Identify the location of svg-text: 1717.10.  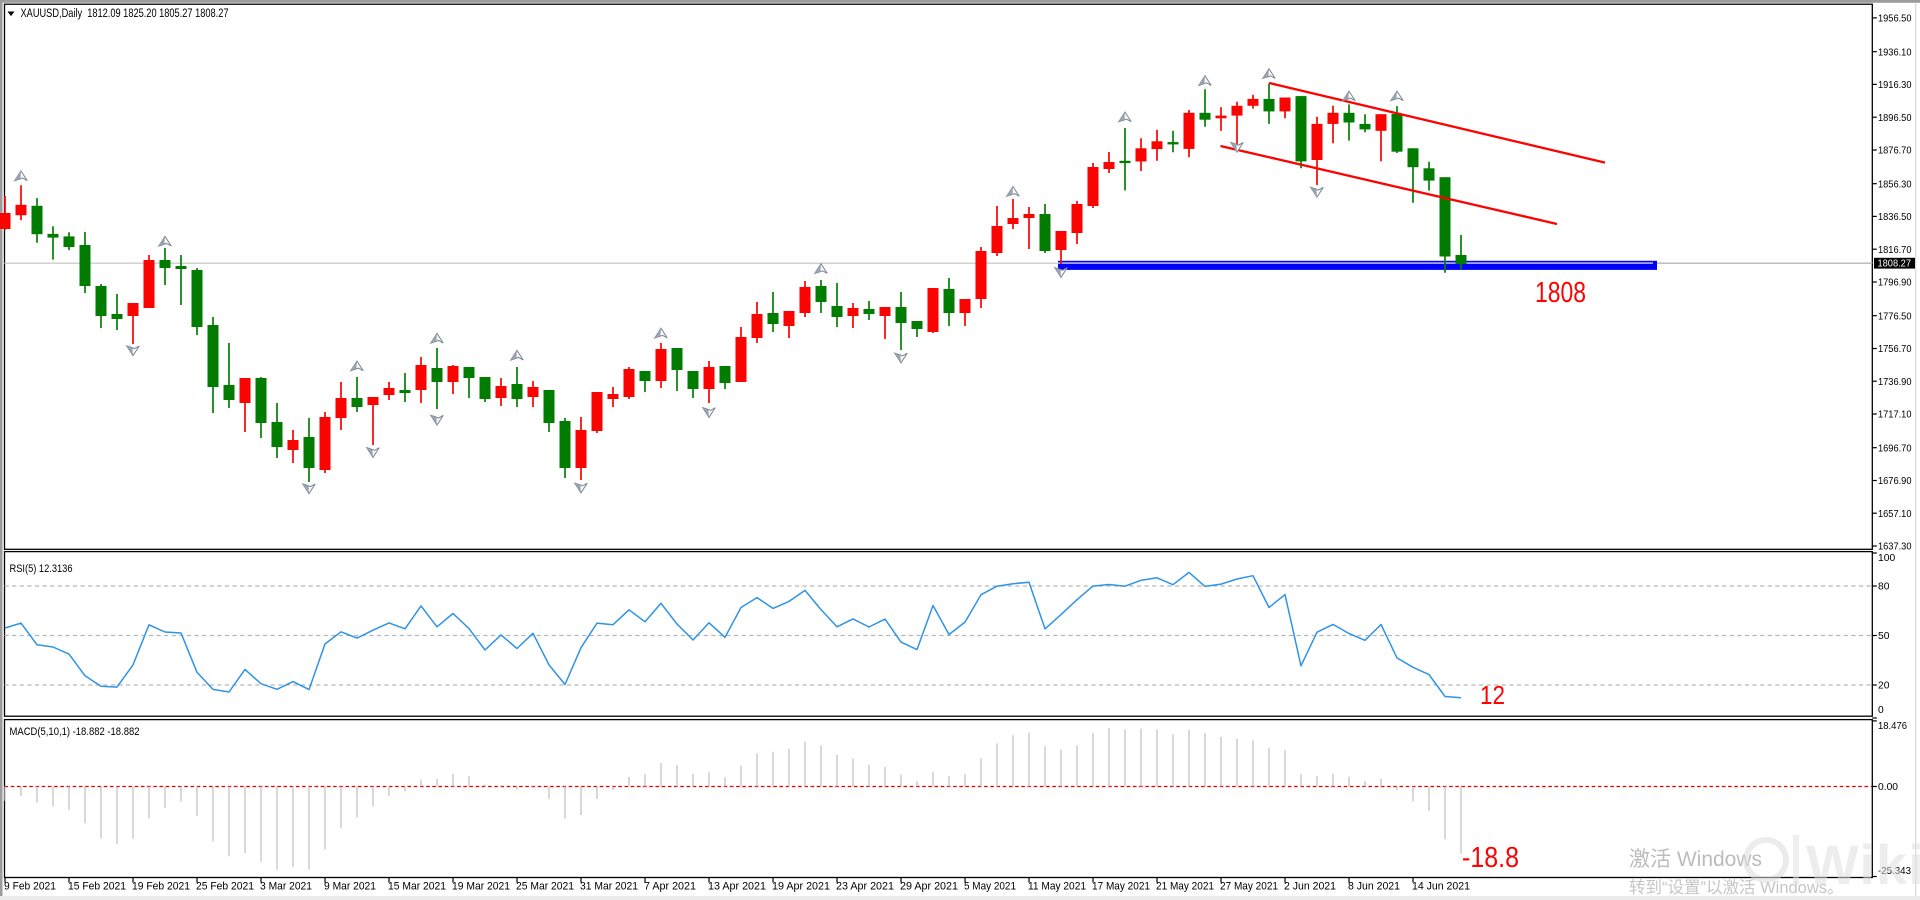
(1895, 415).